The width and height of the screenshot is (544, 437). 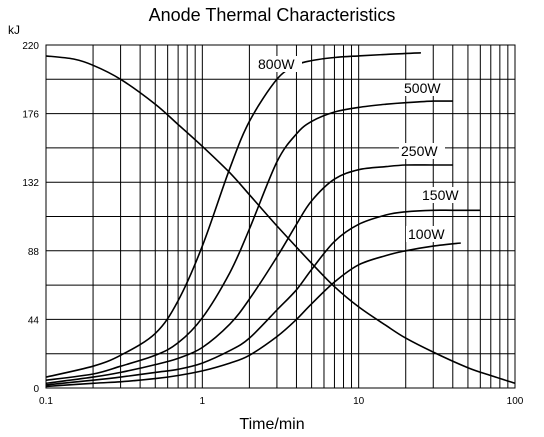 What do you see at coordinates (271, 424) in the screenshot?
I see `x-axis-label: Time/min` at bounding box center [271, 424].